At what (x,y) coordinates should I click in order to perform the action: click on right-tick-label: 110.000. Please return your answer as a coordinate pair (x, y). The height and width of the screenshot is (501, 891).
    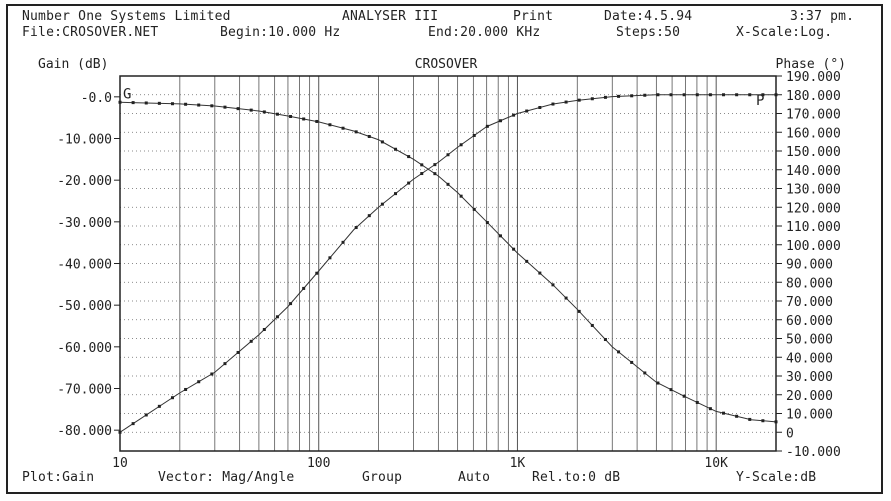
    Looking at the image, I should click on (813, 227).